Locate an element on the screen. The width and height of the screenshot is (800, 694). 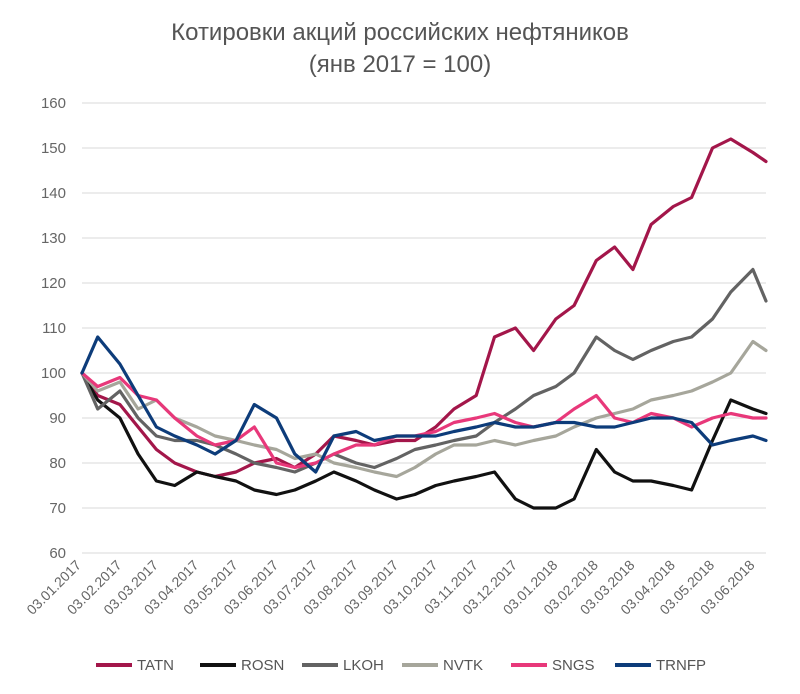
y-tick-label: 110 is located at coordinates (54, 328).